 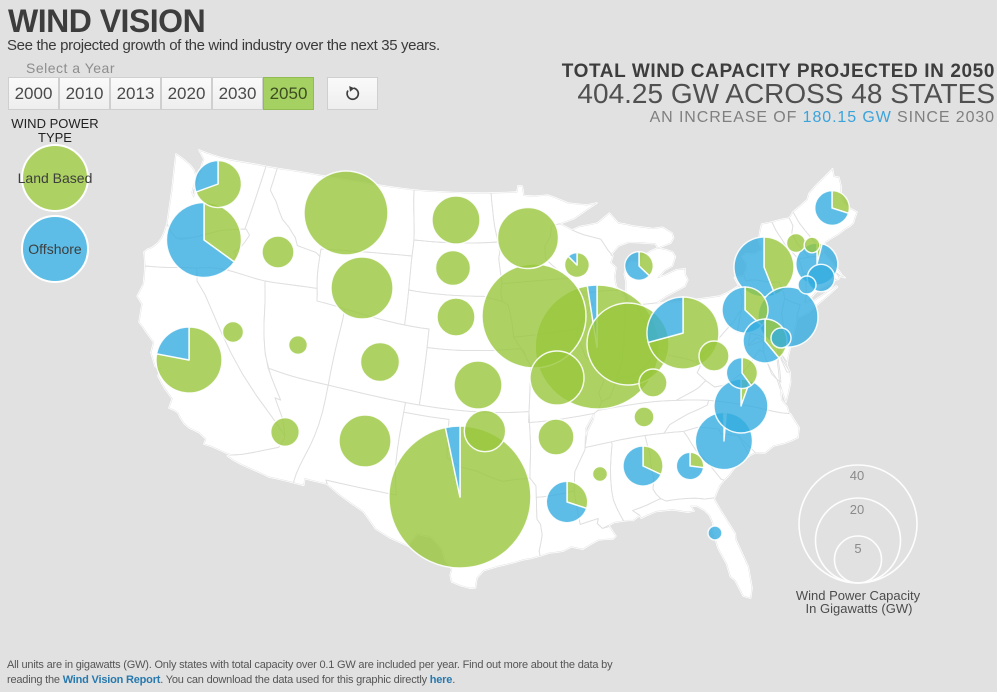 What do you see at coordinates (55, 178) in the screenshot?
I see `svg-text: Land Based` at bounding box center [55, 178].